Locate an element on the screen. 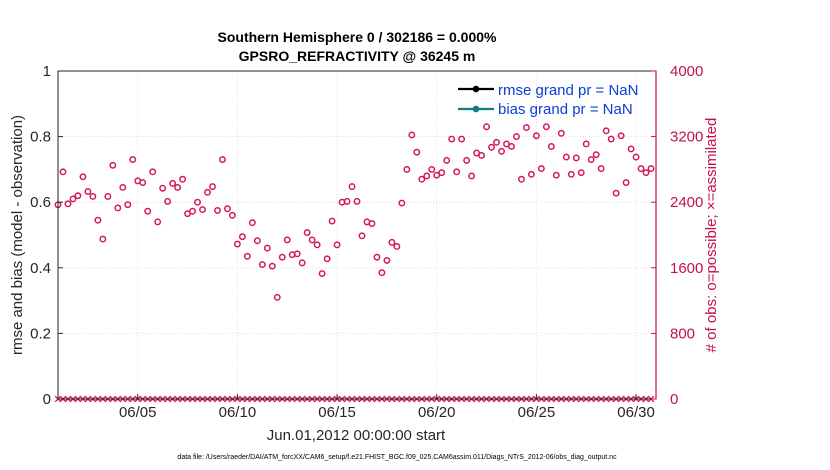  x-tick-label: 06/20 is located at coordinates (437, 412).